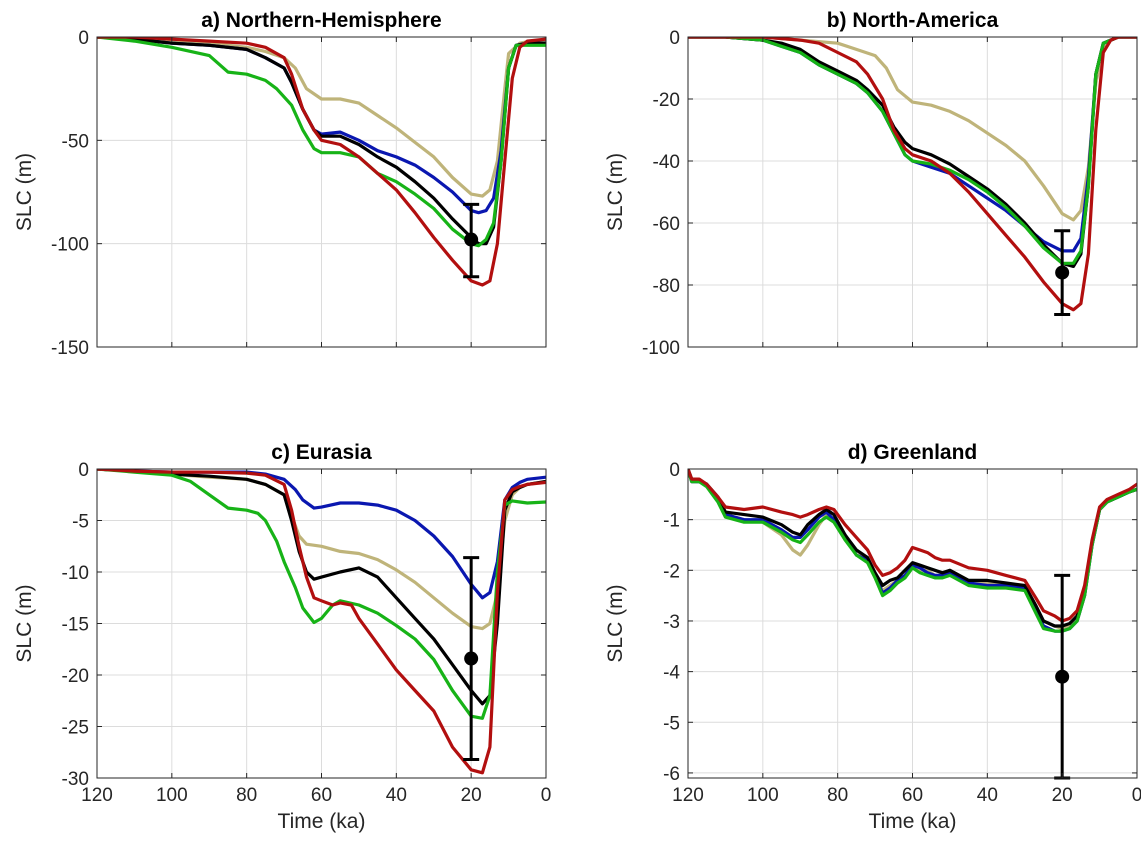  I want to click on y-tick-label: -25, so click(75, 728).